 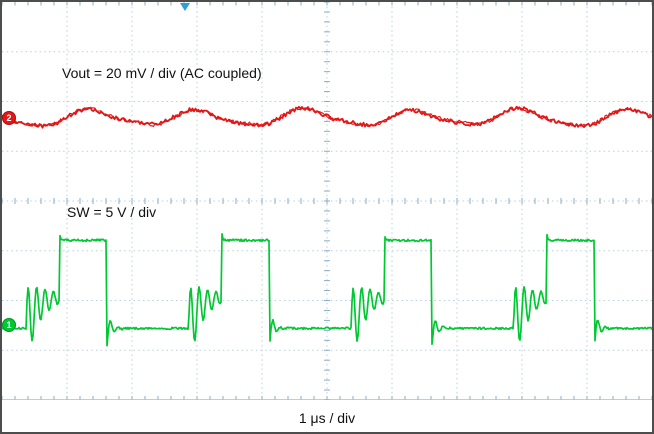 I want to click on trigger-position-icon, so click(x=185, y=7).